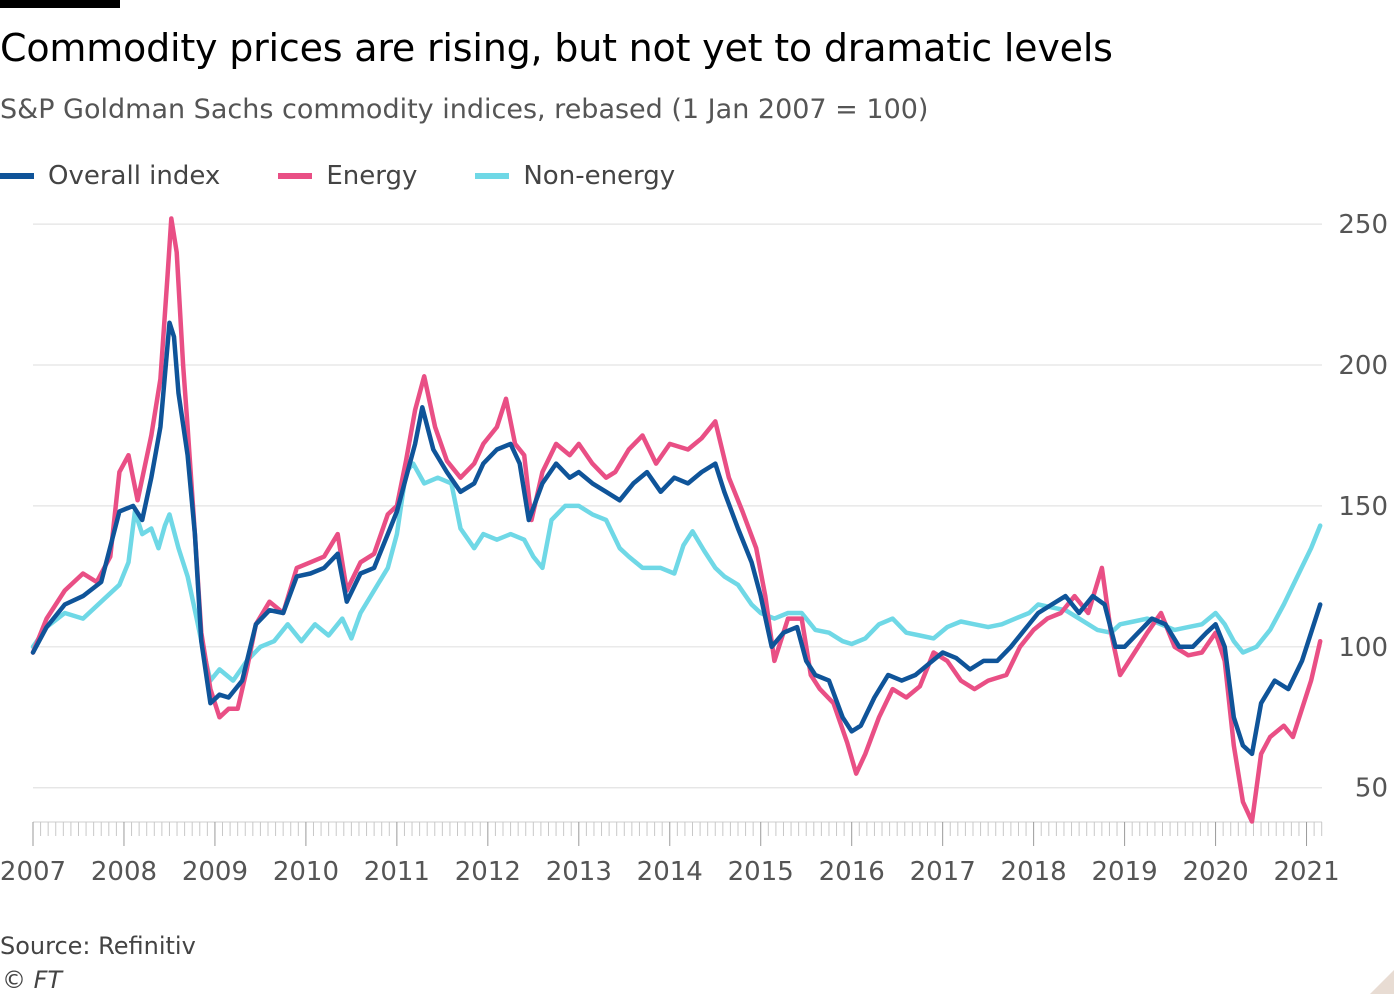 The width and height of the screenshot is (1400, 1000). Describe the element at coordinates (372, 176) in the screenshot. I see `legend-label: Energy` at that location.